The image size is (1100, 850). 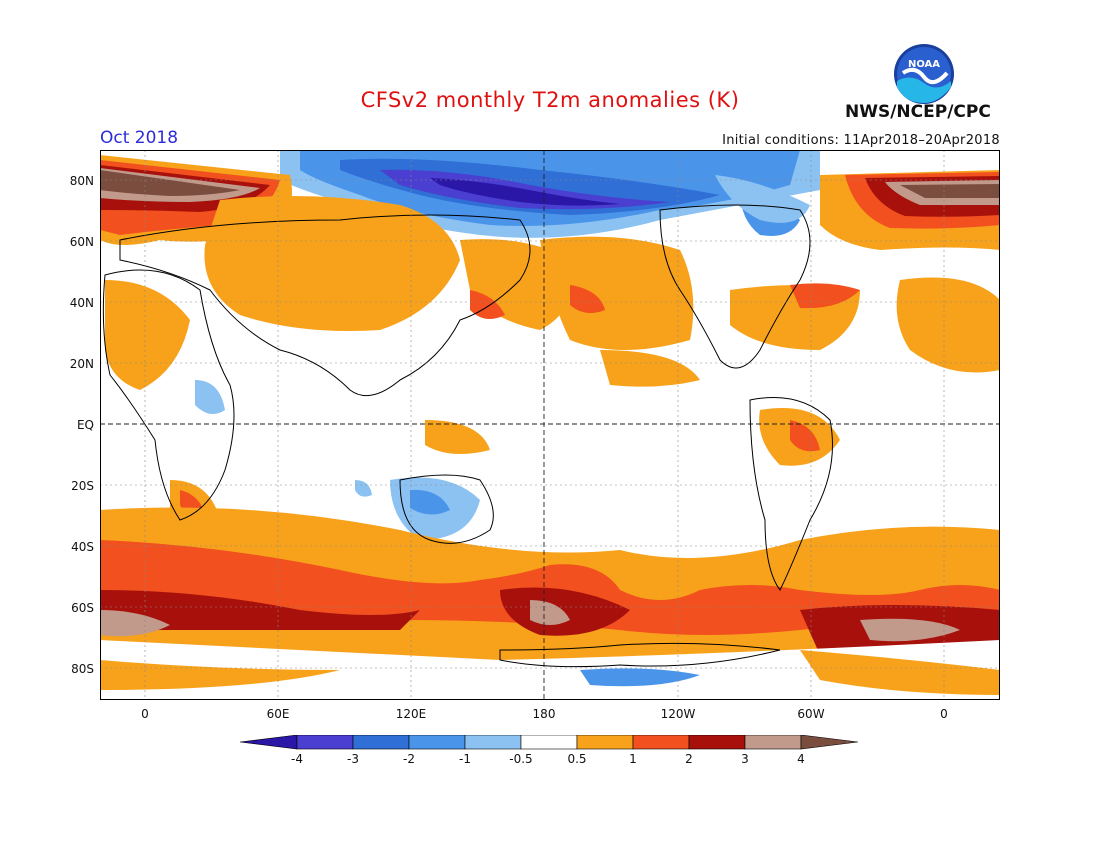 What do you see at coordinates (861, 140) in the screenshot?
I see `initial-conditions: Initial conditions: 11Apr2018–20Apr2018` at bounding box center [861, 140].